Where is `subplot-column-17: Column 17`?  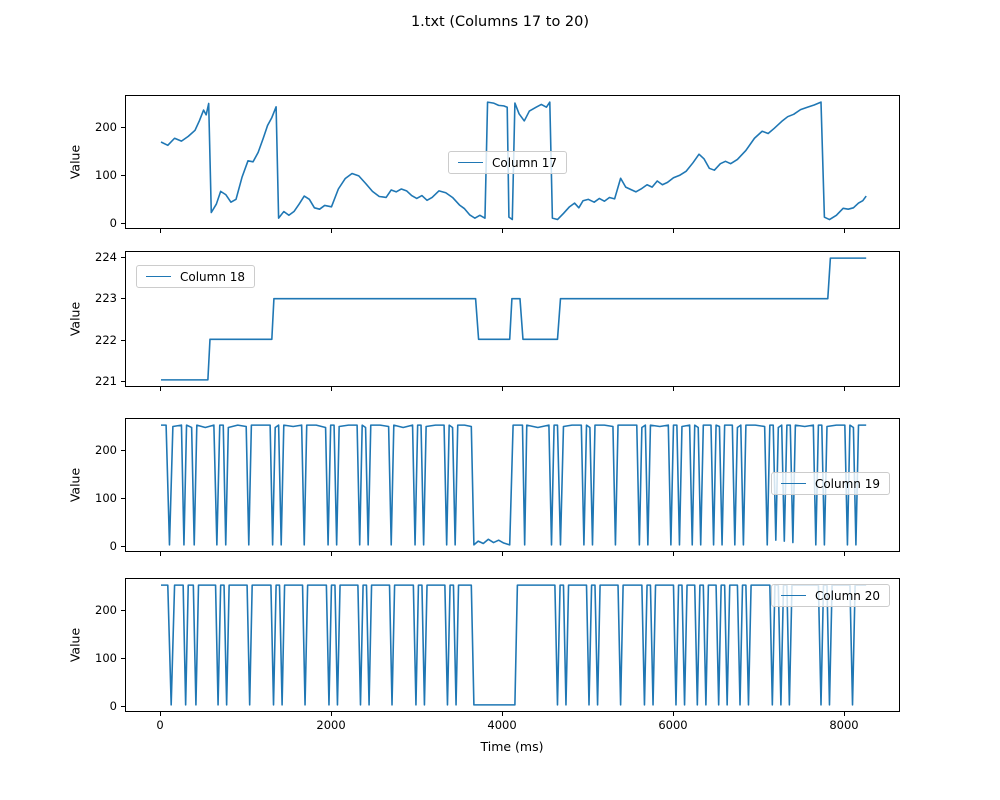 subplot-column-17: Column 17 is located at coordinates (512, 162).